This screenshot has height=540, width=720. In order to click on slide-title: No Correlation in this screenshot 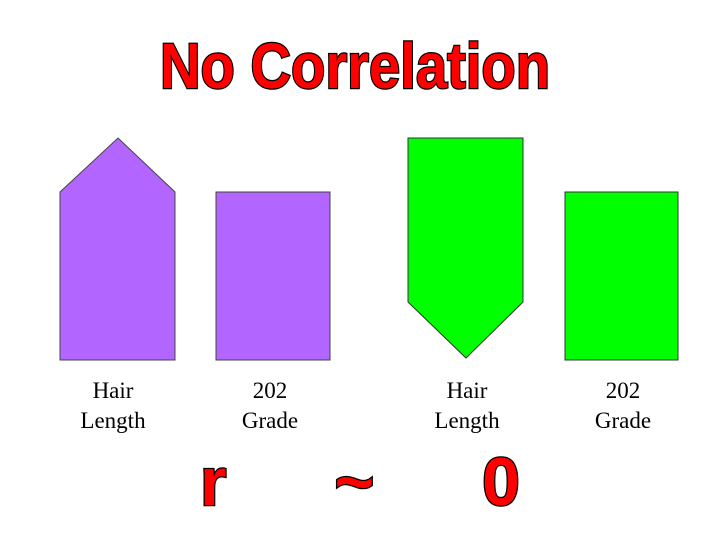, I will do `click(355, 66)`.